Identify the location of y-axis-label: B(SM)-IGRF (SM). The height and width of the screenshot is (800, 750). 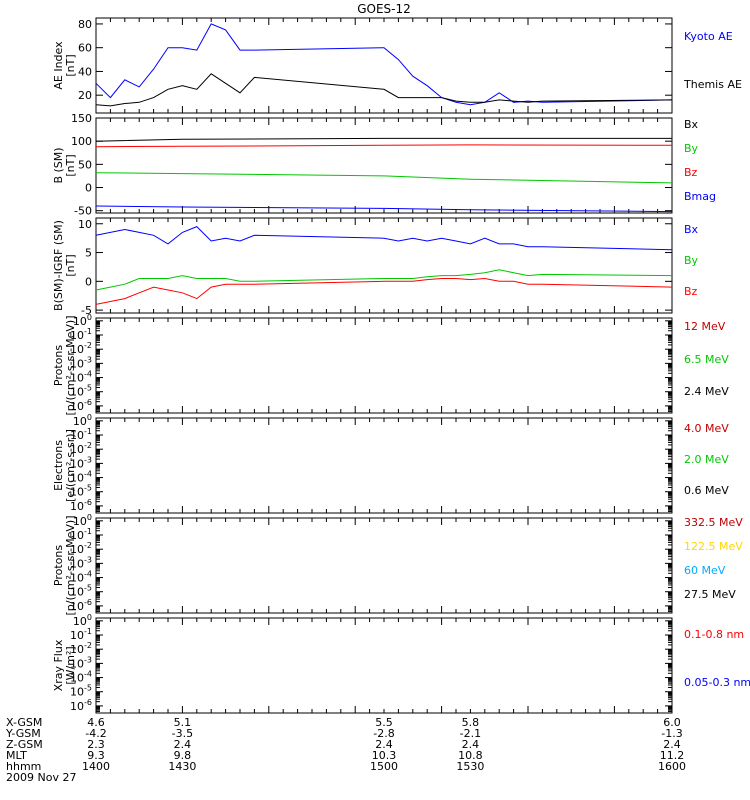
(58, 265).